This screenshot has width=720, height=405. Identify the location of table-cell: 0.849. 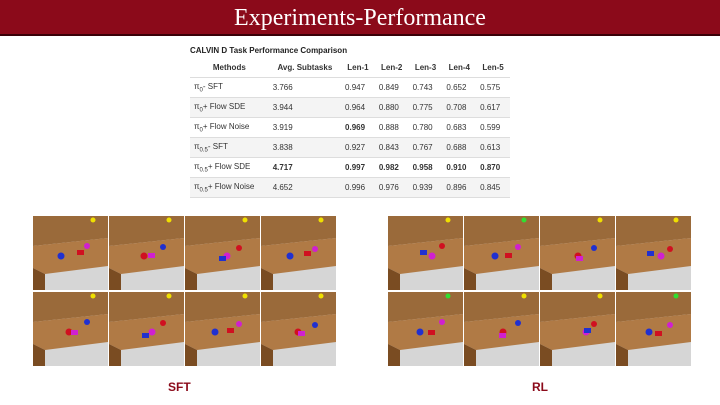
(391, 87).